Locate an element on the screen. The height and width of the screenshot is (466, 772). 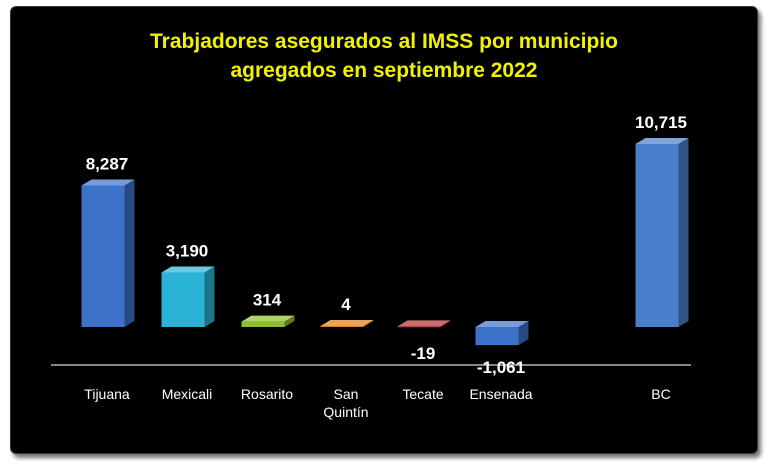
category-label: Ensenada is located at coordinates (500, 394).